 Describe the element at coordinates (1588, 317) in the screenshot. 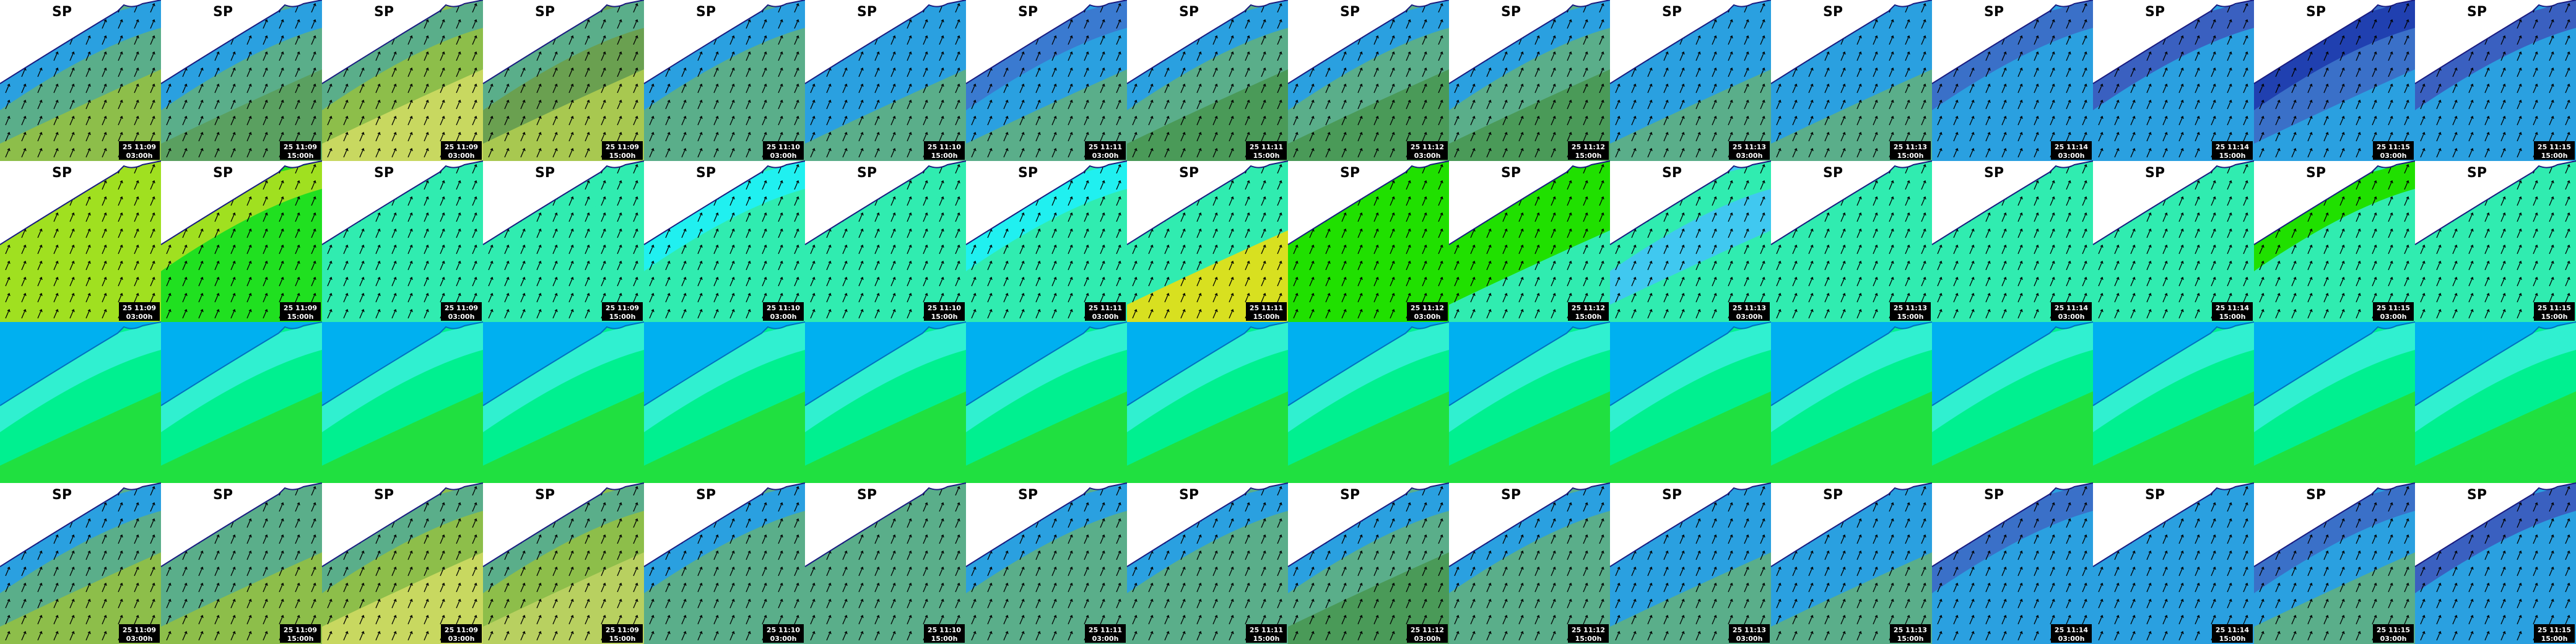

I see `time-label: 15:00h` at that location.